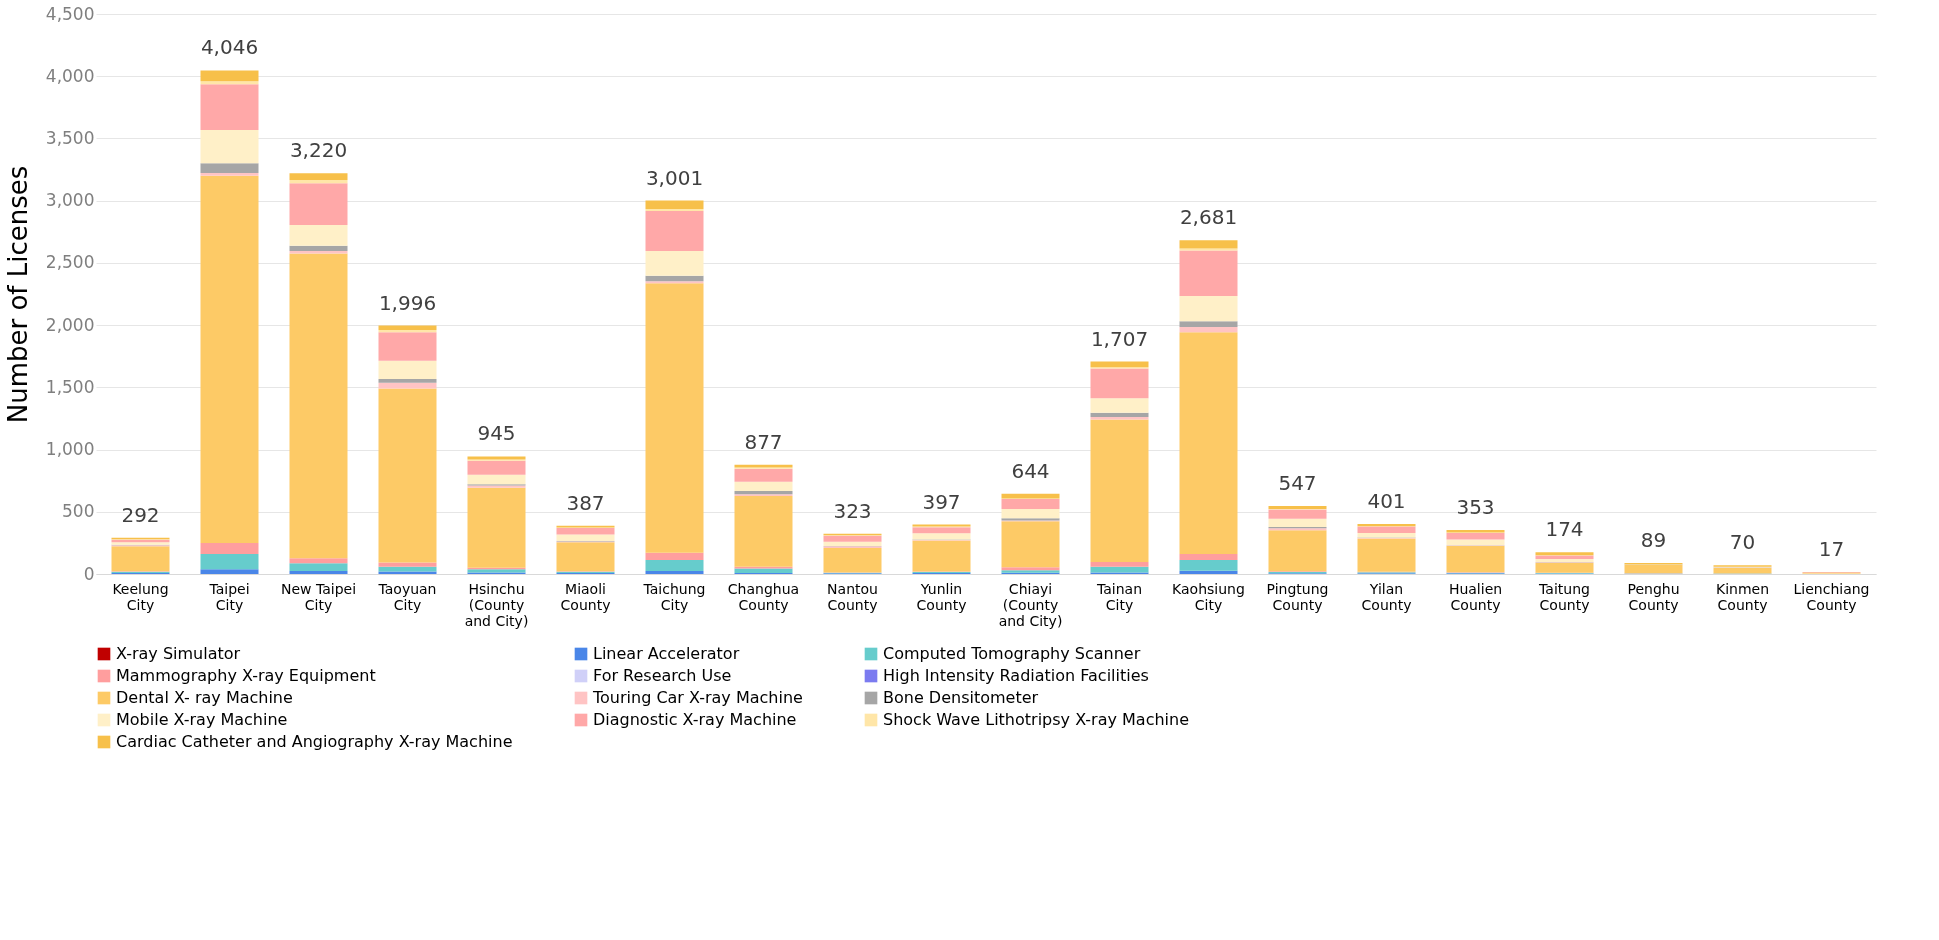 This screenshot has width=1939, height=940. What do you see at coordinates (229, 47) in the screenshot?
I see `total-label: 4,046` at bounding box center [229, 47].